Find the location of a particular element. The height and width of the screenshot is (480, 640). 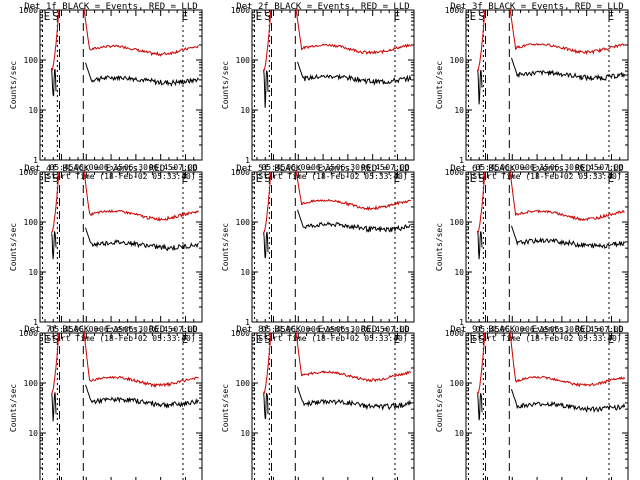

panel-title: Det 8f BLACK = Events, RED = LLD is located at coordinates (322, 330).